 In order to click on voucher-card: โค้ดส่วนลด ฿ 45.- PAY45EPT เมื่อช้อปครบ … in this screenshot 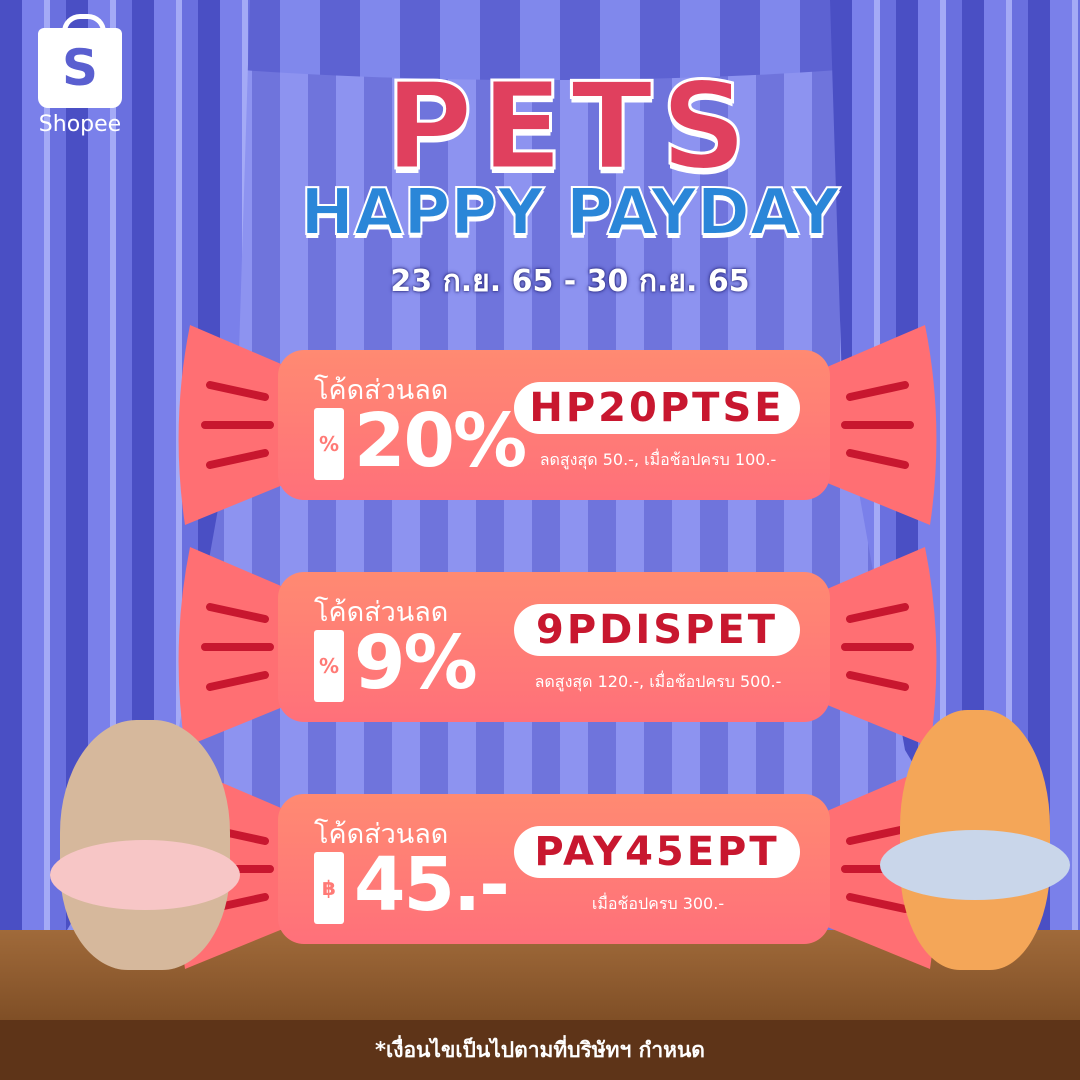, I will do `click(554, 869)`.